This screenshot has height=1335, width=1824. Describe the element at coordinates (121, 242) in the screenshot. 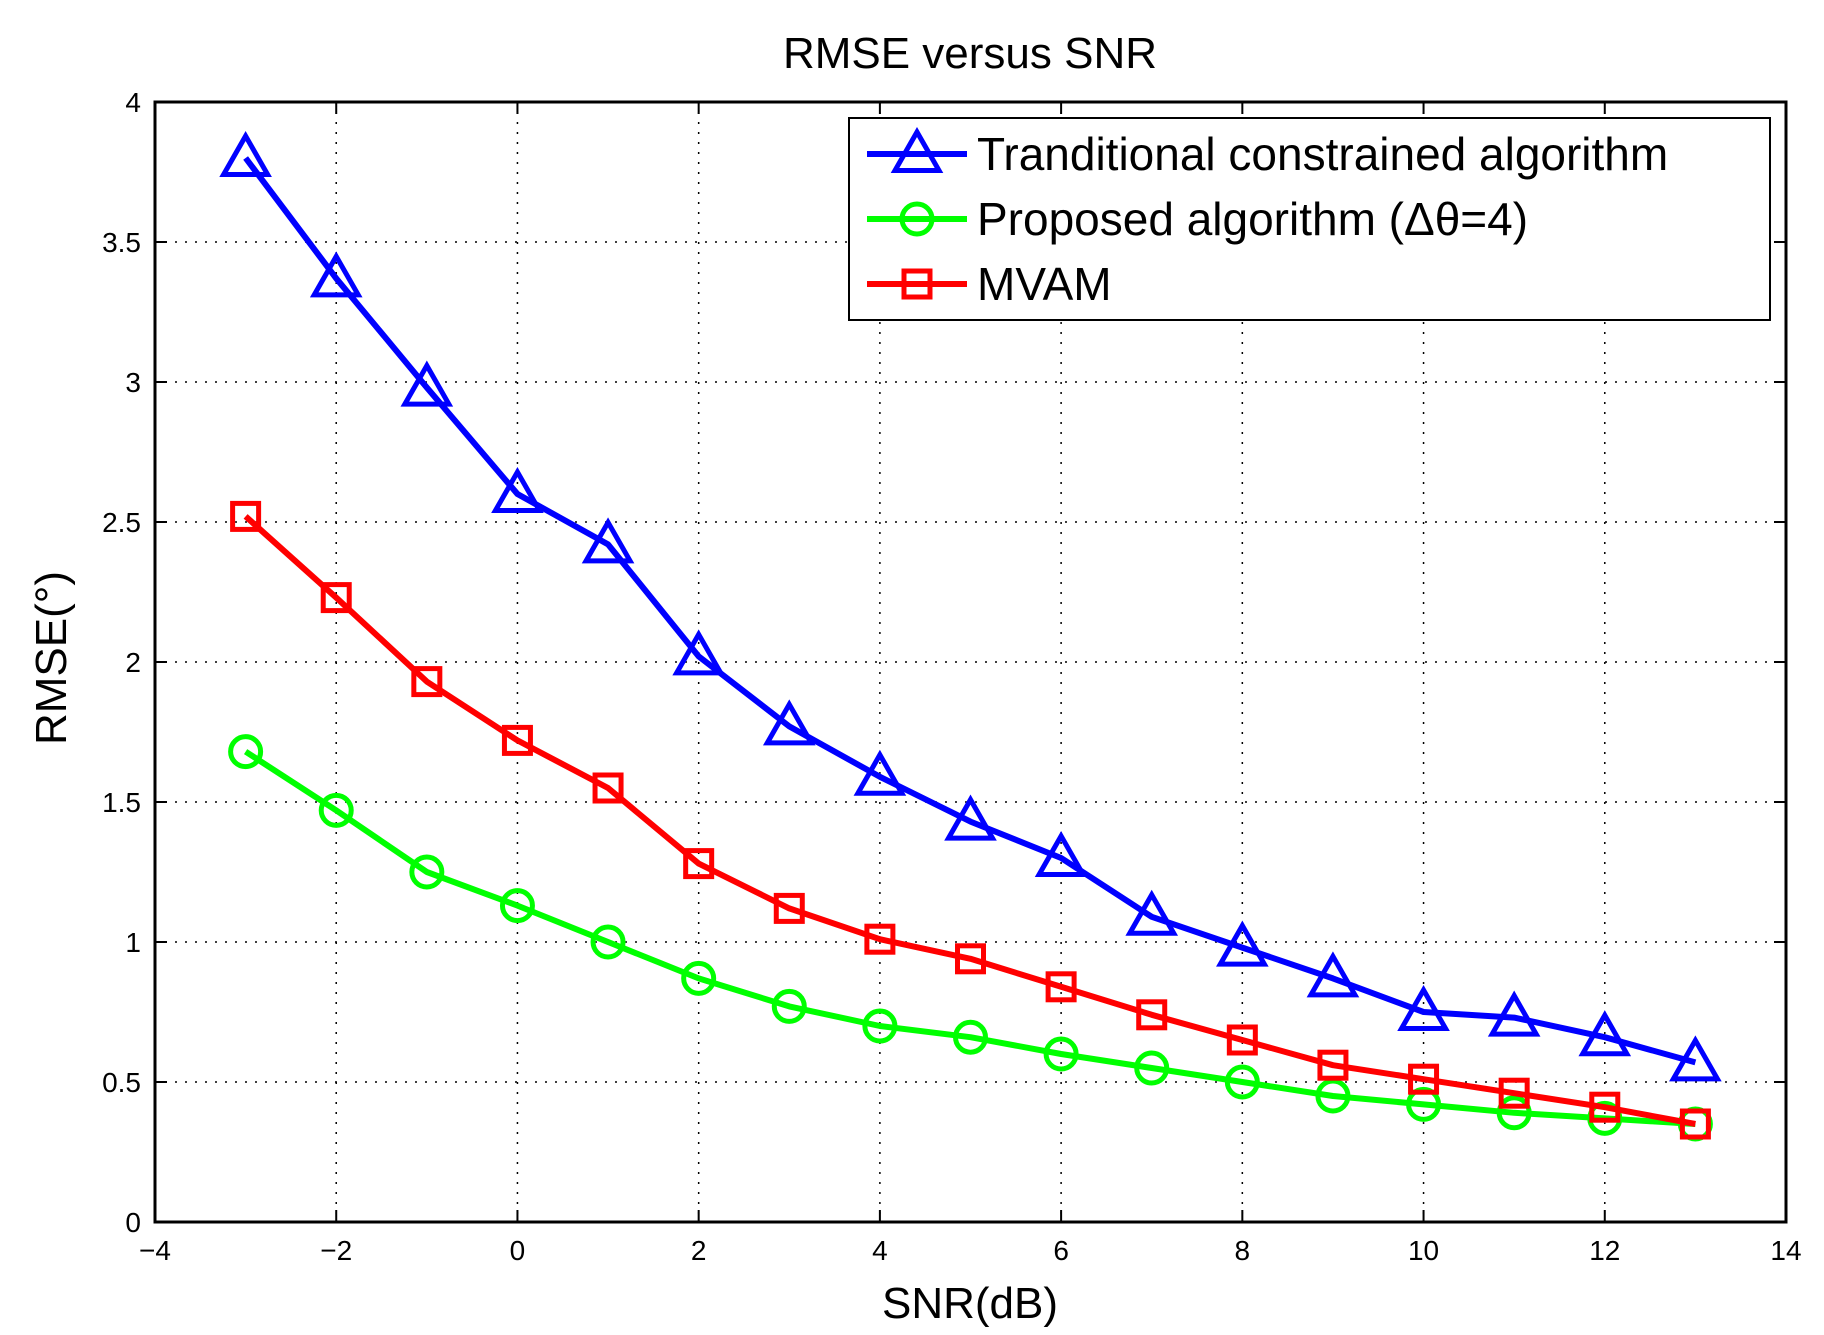

I see `y-tick-label: 3.5` at that location.